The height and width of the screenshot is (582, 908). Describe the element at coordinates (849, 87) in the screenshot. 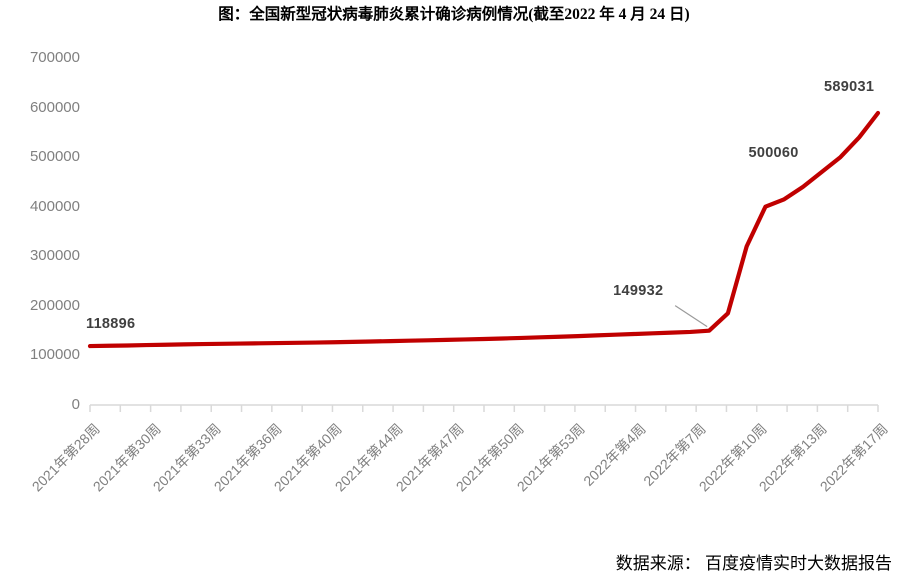

I see `data-value-label: 589031` at that location.